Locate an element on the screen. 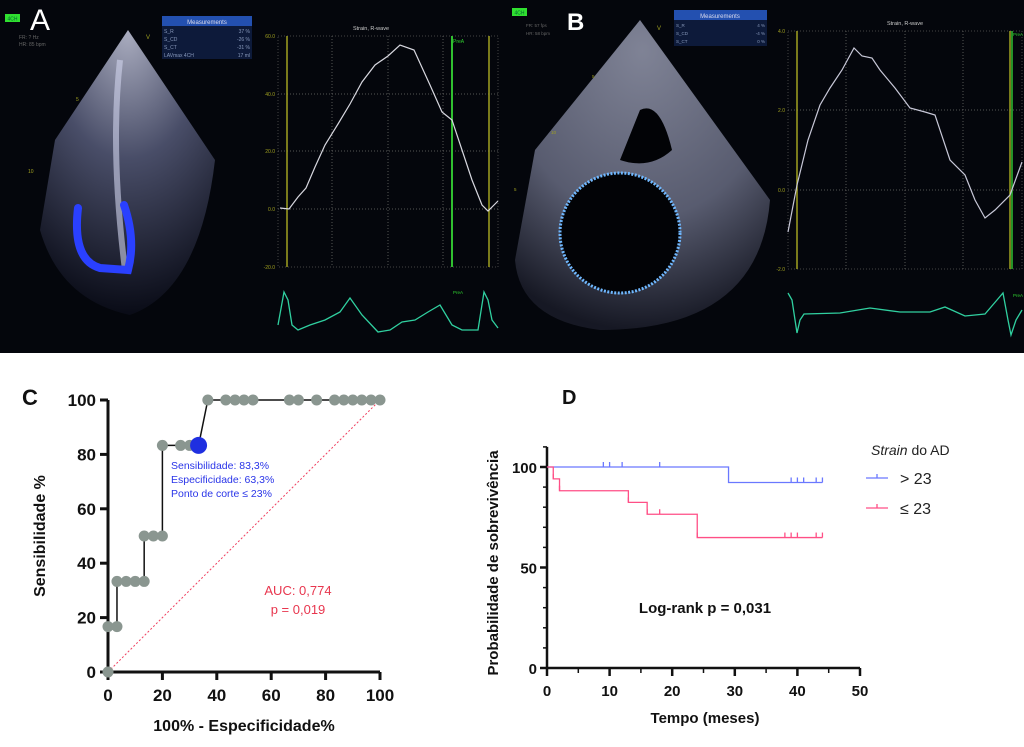  x-tick-label: 100 is located at coordinates (380, 695).